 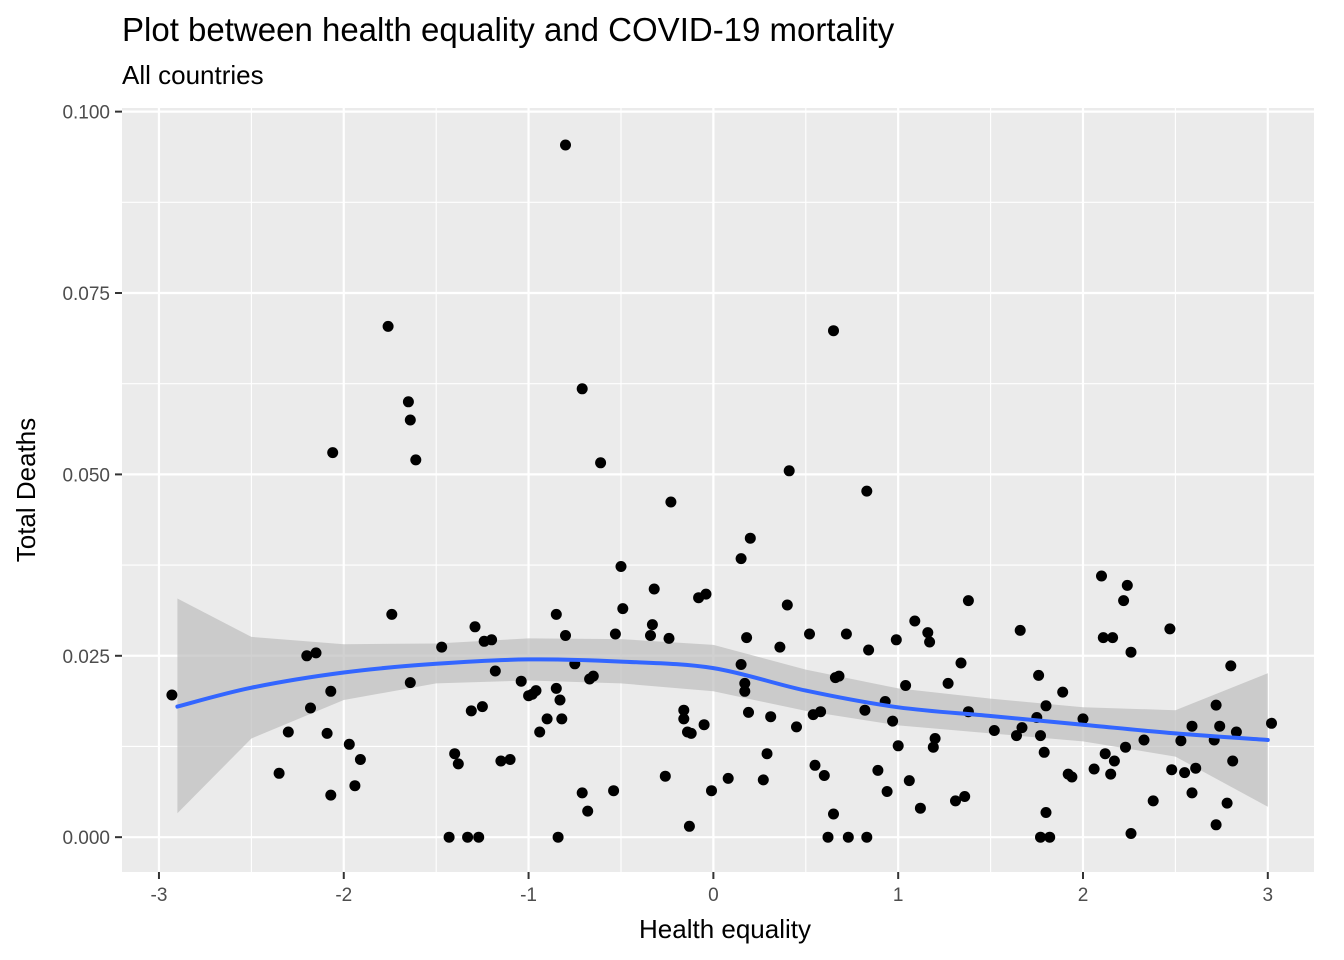 I want to click on x-tick-label: 1, so click(x=898, y=895).